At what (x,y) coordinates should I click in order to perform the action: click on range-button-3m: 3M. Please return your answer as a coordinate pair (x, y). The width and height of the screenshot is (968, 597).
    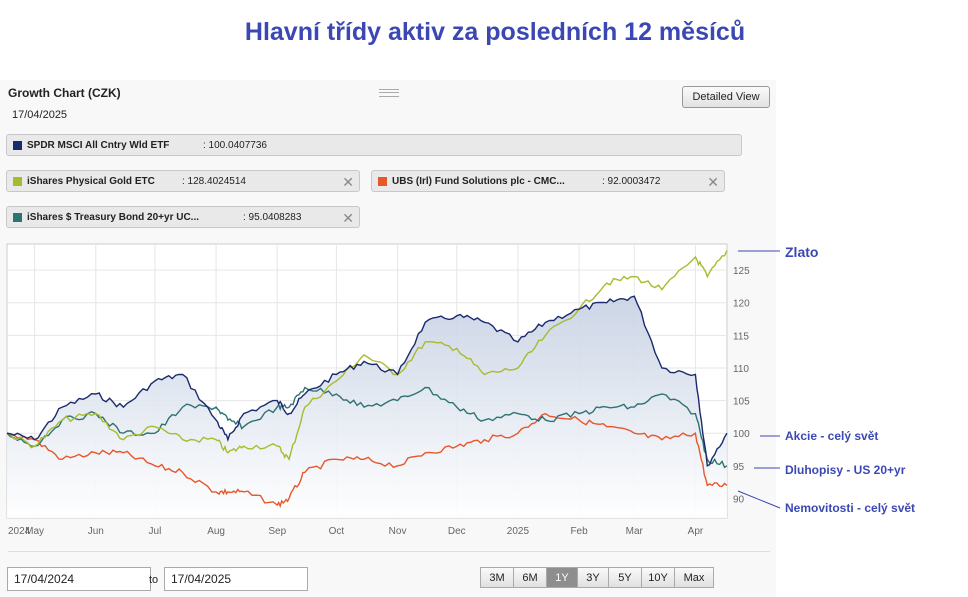
    Looking at the image, I should click on (497, 577).